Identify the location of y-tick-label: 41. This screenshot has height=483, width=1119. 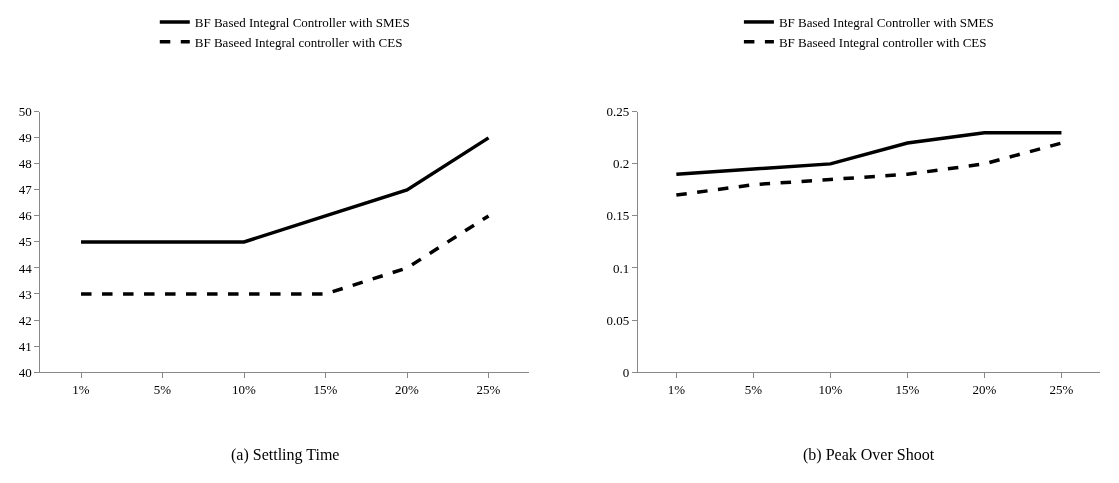
(25, 346).